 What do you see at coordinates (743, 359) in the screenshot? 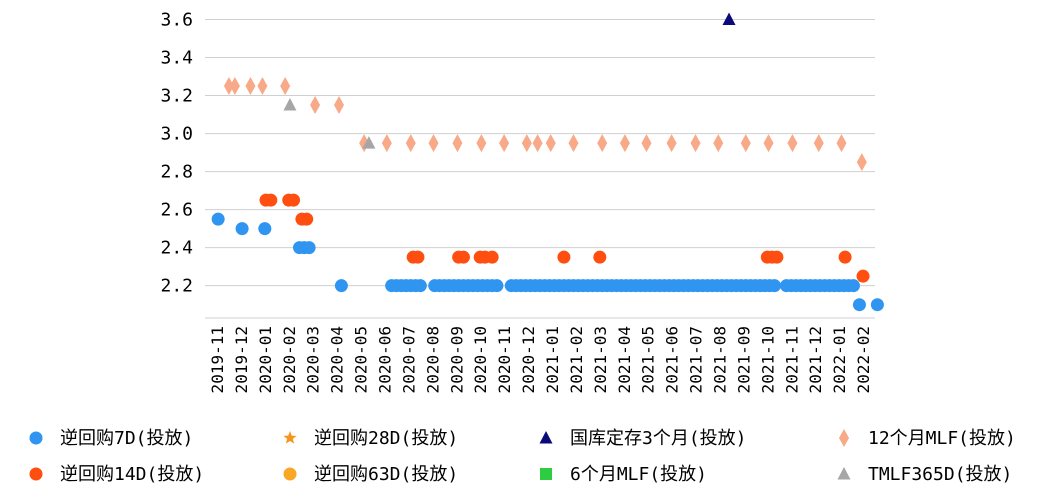
I see `x-tick-label: 2021-09` at bounding box center [743, 359].